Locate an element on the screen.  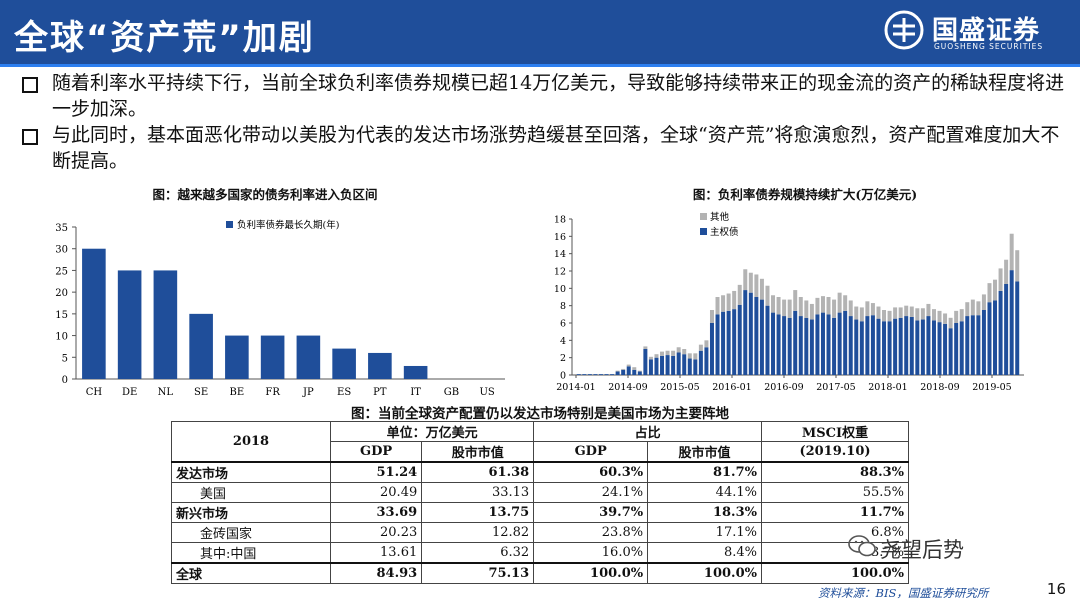
source-note: 资料来源：BIS，国盛证券研究所 is located at coordinates (903, 593).